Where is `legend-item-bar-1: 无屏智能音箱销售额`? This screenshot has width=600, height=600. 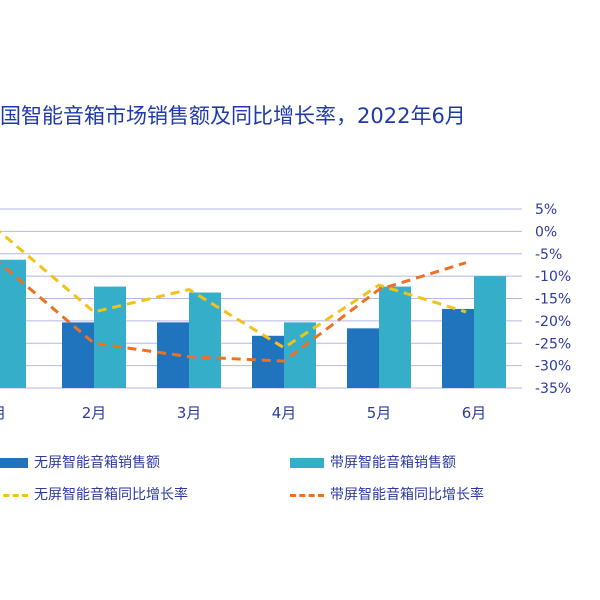 legend-item-bar-1: 无屏智能音箱销售额 is located at coordinates (80, 462).